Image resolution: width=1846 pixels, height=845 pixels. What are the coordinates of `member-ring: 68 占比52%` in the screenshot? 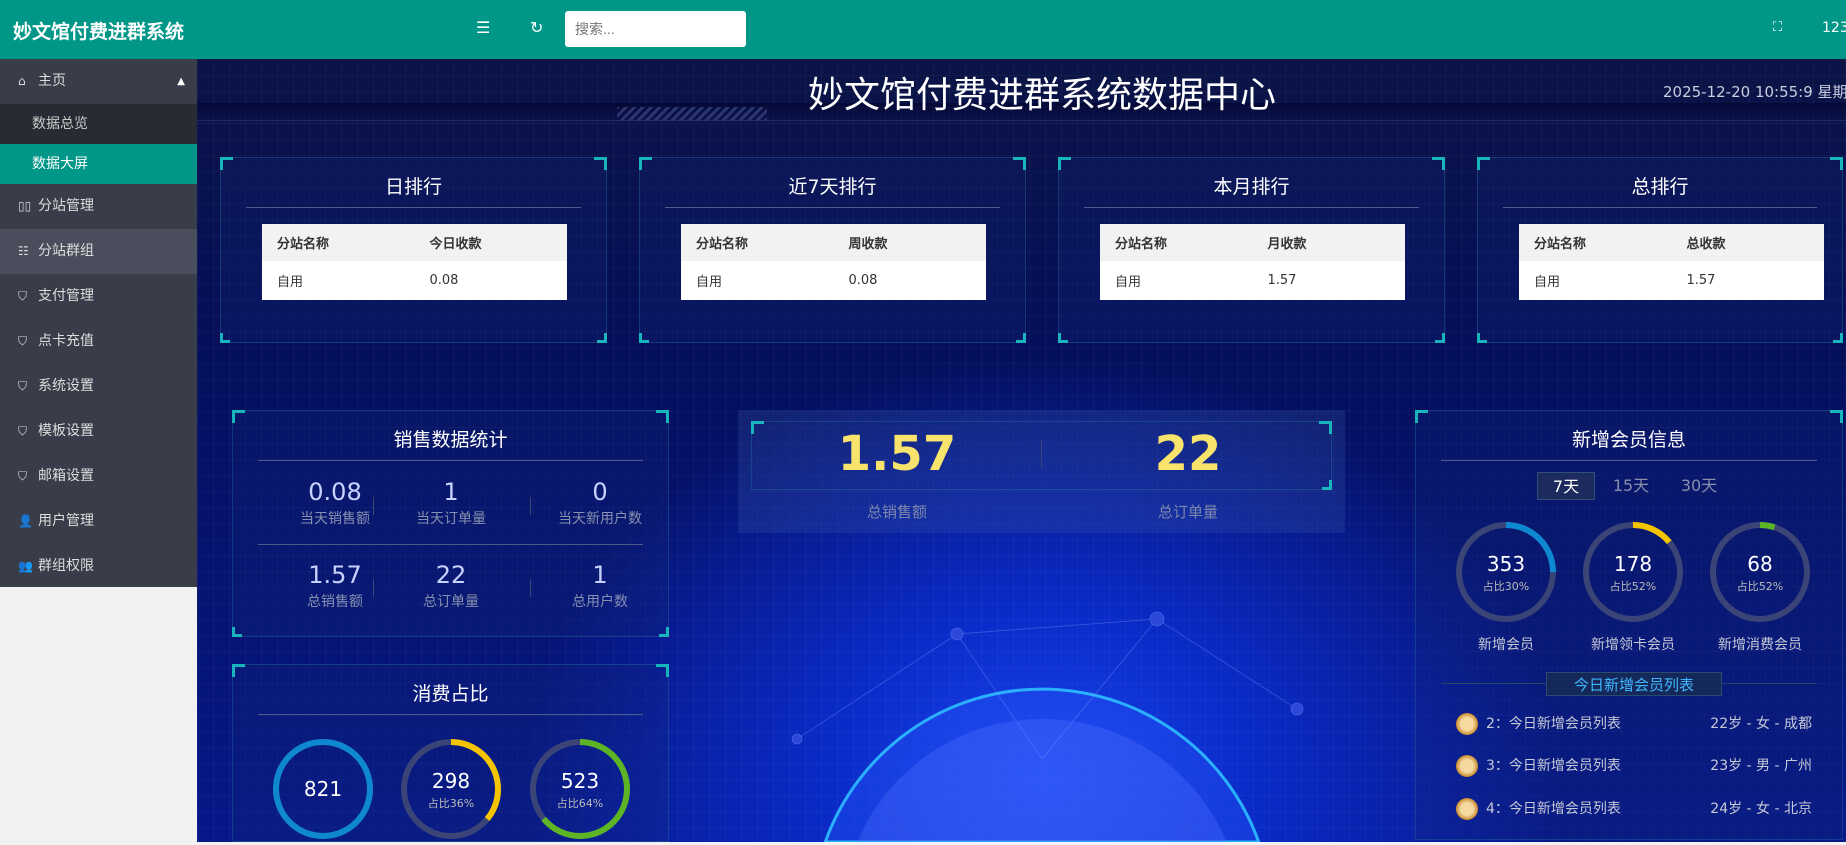 It's located at (1760, 572).